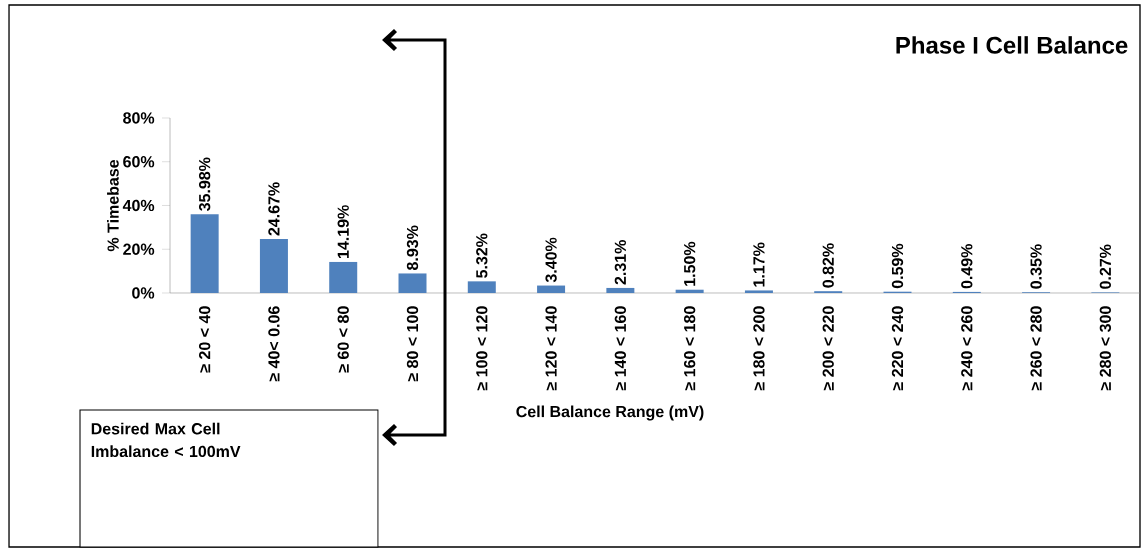 This screenshot has height=548, width=1147. Describe the element at coordinates (343, 232) in the screenshot. I see `data-label: 14.19%` at that location.